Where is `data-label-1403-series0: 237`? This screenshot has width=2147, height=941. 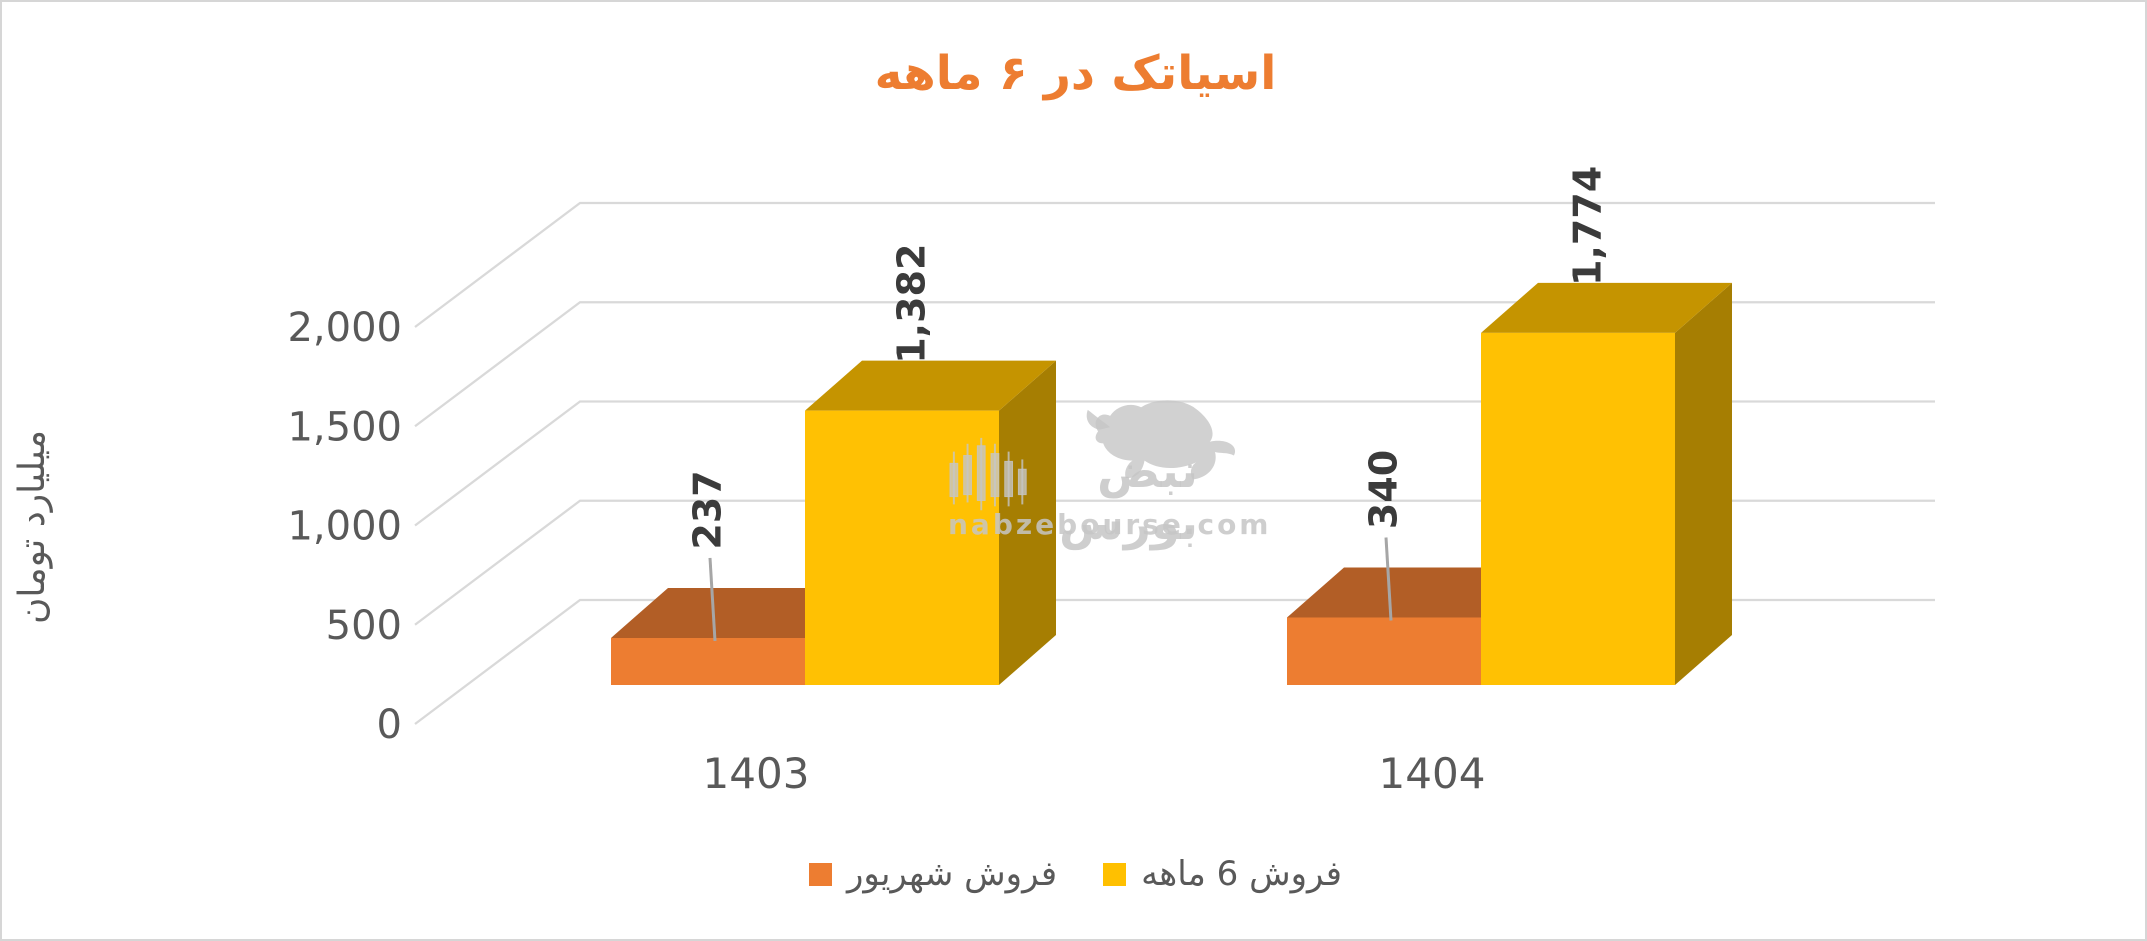 data-label-1403-series0: 237 is located at coordinates (708, 509).